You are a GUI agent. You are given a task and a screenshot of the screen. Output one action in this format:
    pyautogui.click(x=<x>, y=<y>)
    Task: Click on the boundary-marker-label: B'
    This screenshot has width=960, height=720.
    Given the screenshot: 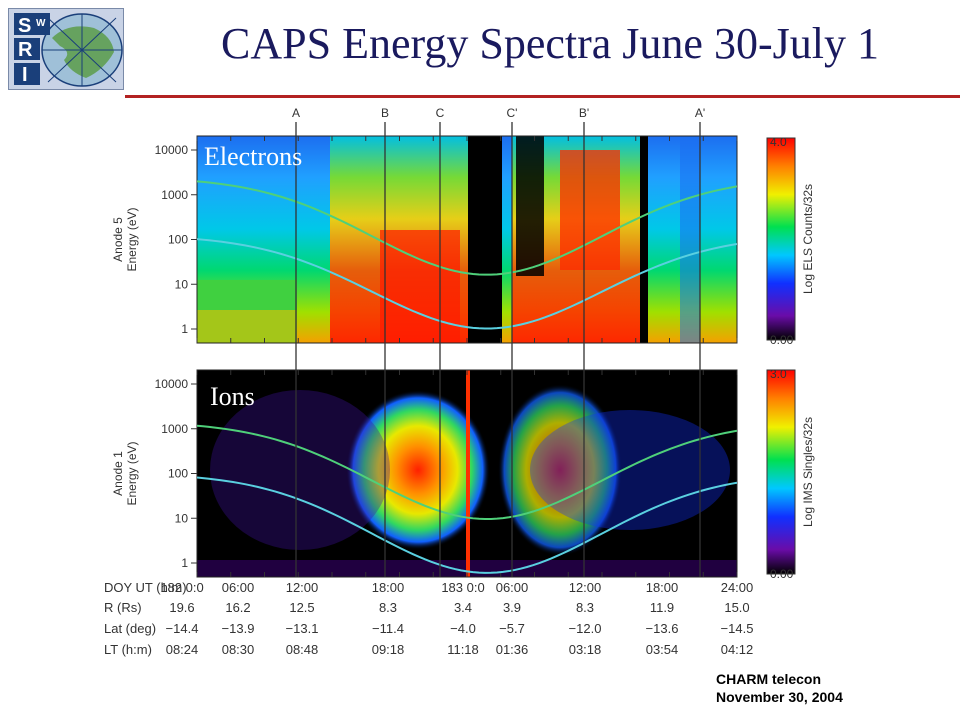 What is the action you would take?
    pyautogui.click(x=584, y=113)
    